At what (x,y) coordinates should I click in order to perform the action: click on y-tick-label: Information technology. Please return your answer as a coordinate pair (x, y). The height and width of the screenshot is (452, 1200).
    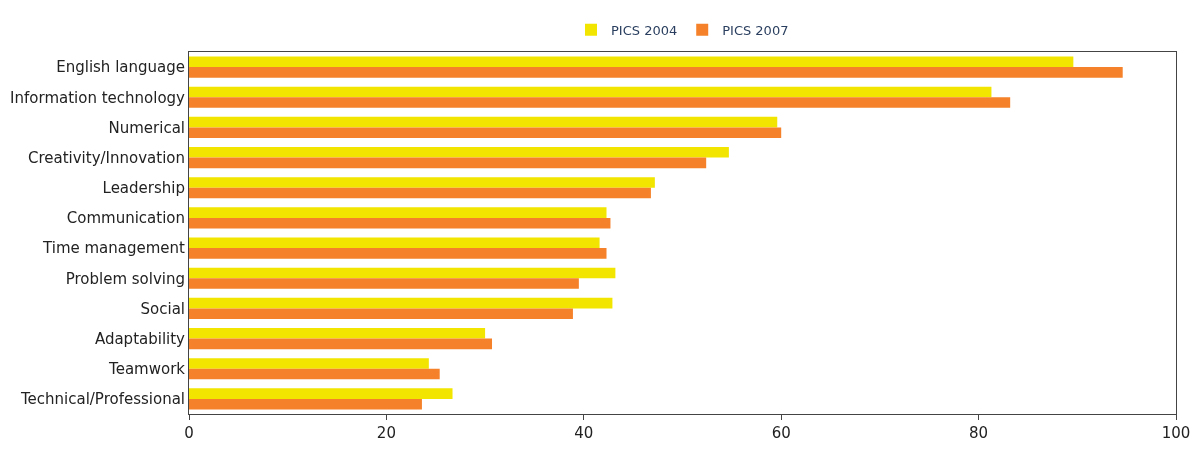
    Looking at the image, I should click on (98, 97).